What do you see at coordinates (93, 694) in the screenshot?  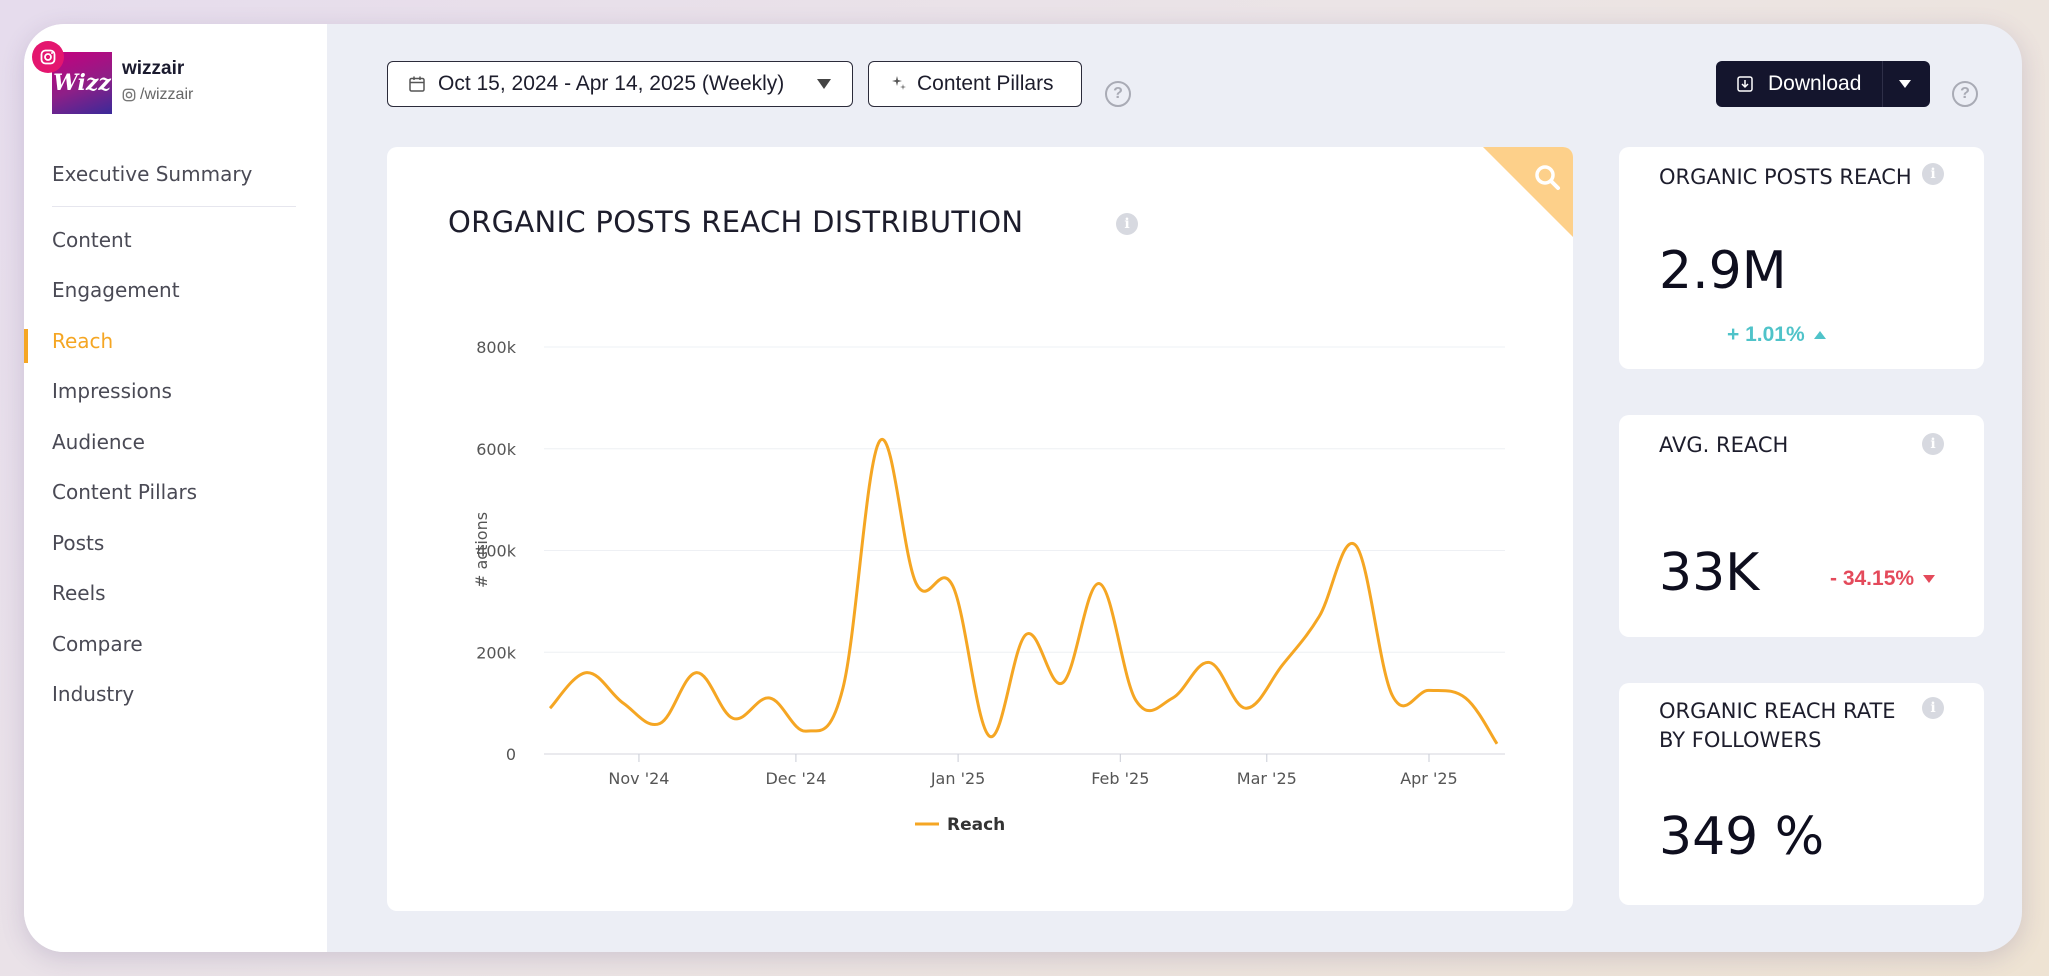 I see `sidebar-item-industry: Industry` at bounding box center [93, 694].